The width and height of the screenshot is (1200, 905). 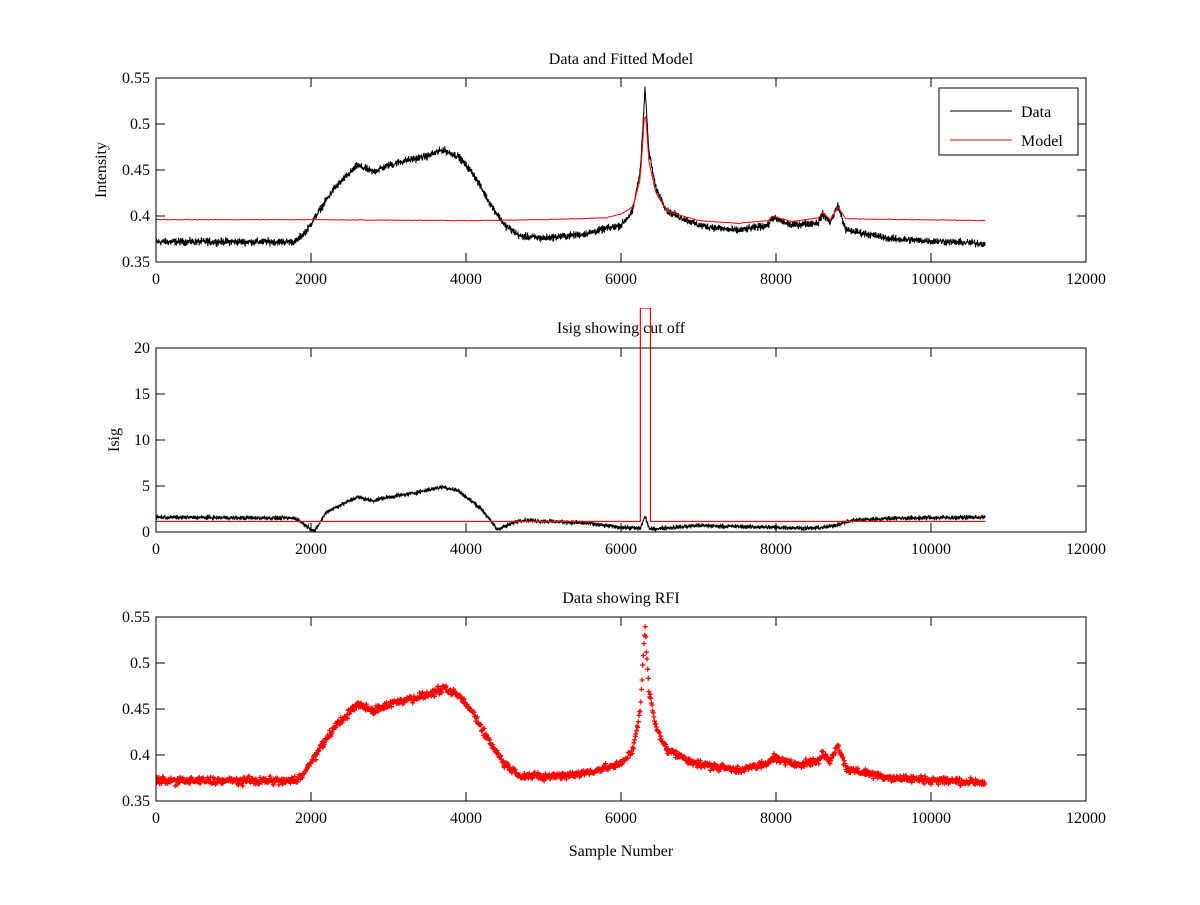 What do you see at coordinates (114, 440) in the screenshot?
I see `y-axis-label: Isig` at bounding box center [114, 440].